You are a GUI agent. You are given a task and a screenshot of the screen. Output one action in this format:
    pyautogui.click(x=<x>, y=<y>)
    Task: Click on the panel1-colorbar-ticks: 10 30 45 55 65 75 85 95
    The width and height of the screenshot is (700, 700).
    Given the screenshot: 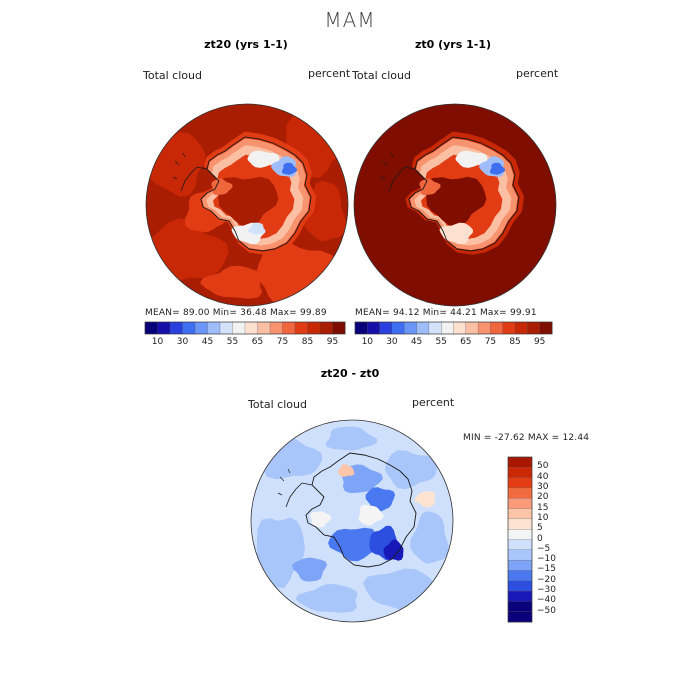 What is the action you would take?
    pyautogui.click(x=245, y=343)
    